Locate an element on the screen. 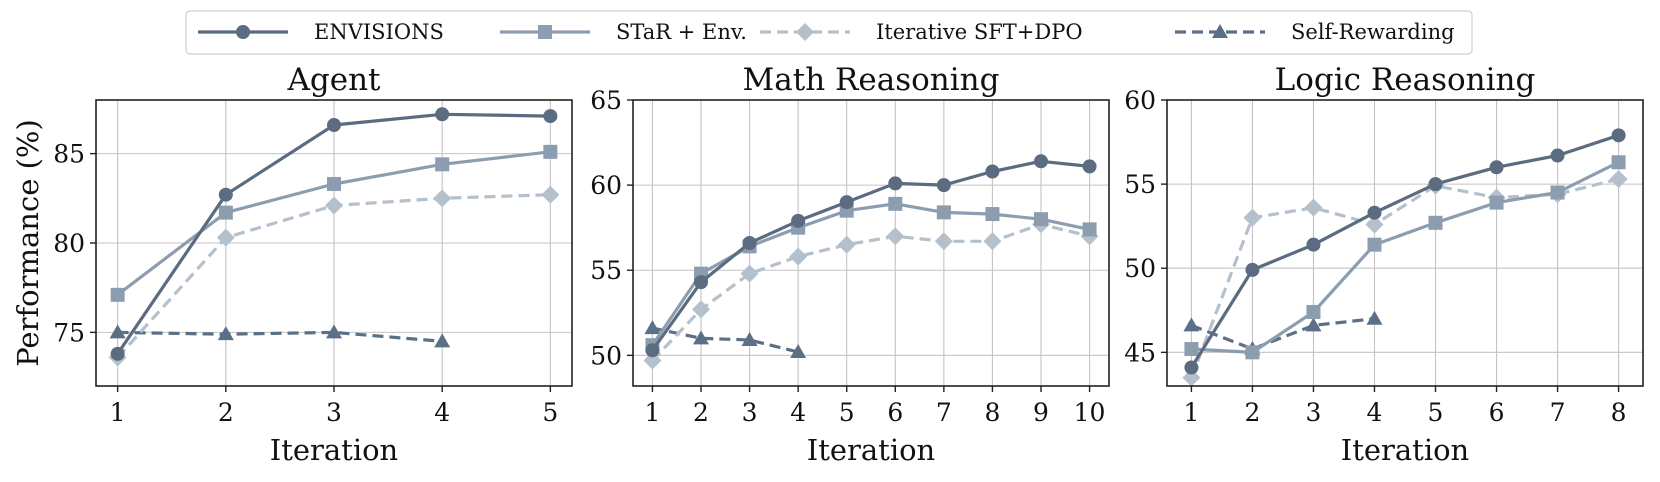 Image resolution: width=1660 pixels, height=482 pixels. series-iterative-sft-dpo is located at coordinates (870, 292).